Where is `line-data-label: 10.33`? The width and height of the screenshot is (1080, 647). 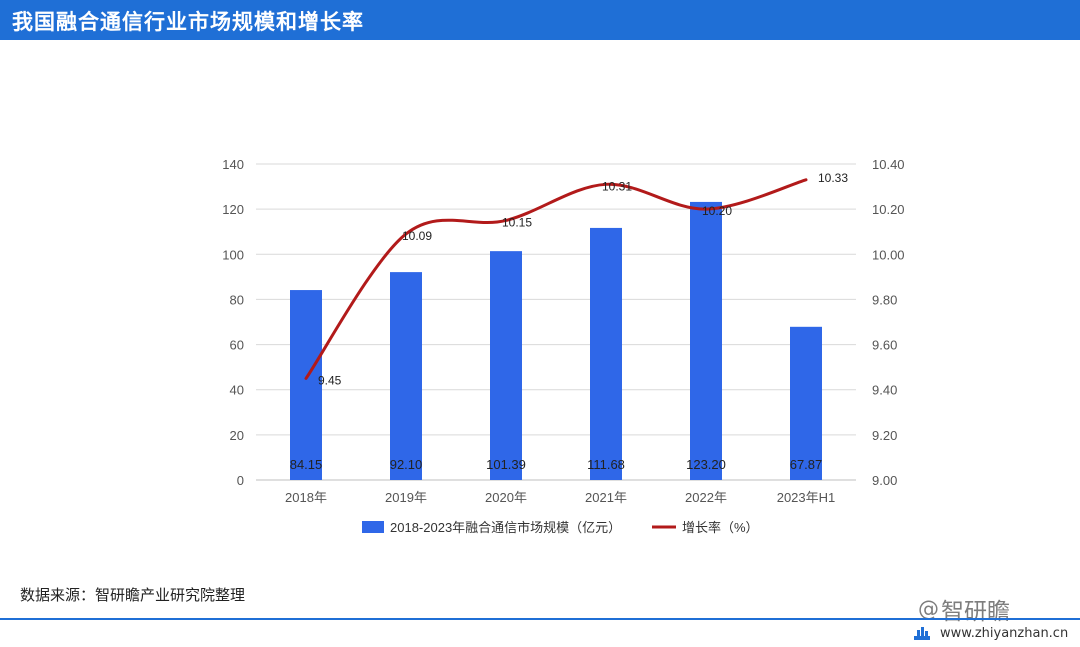 line-data-label: 10.33 is located at coordinates (833, 178).